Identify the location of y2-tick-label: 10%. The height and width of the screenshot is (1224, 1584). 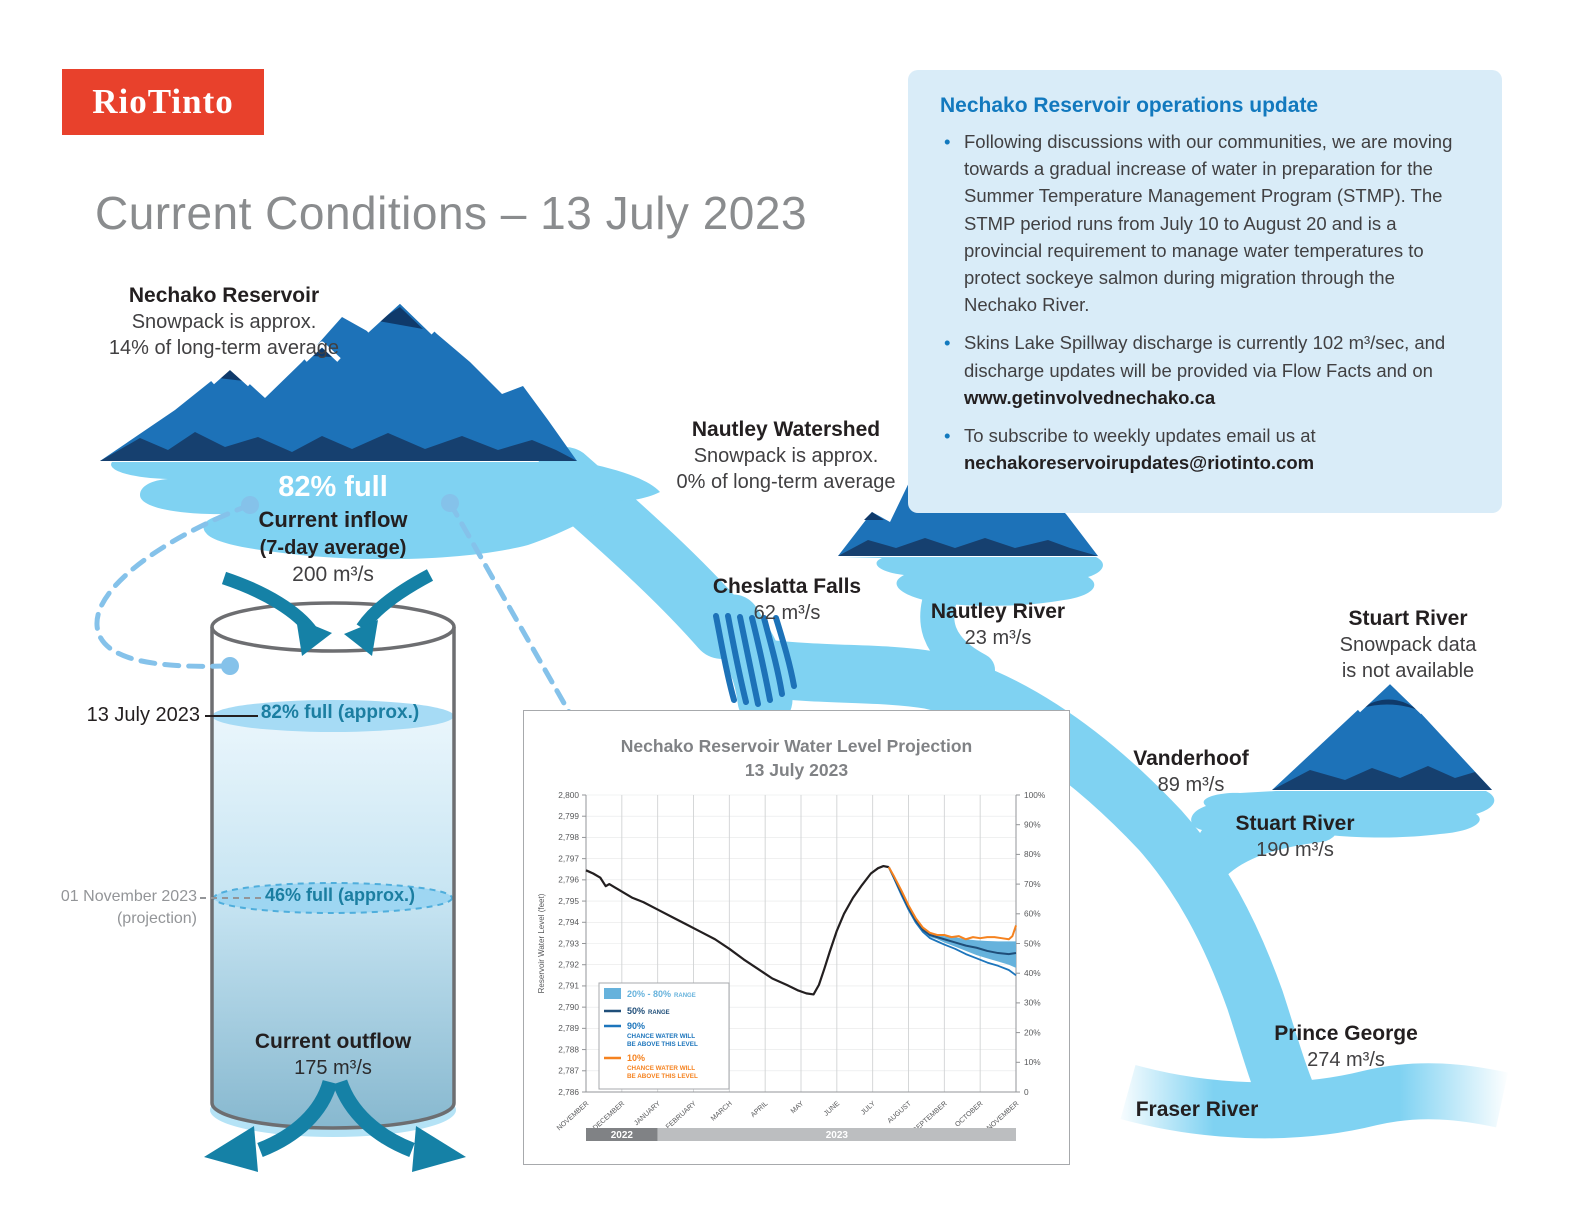
(1032, 1062).